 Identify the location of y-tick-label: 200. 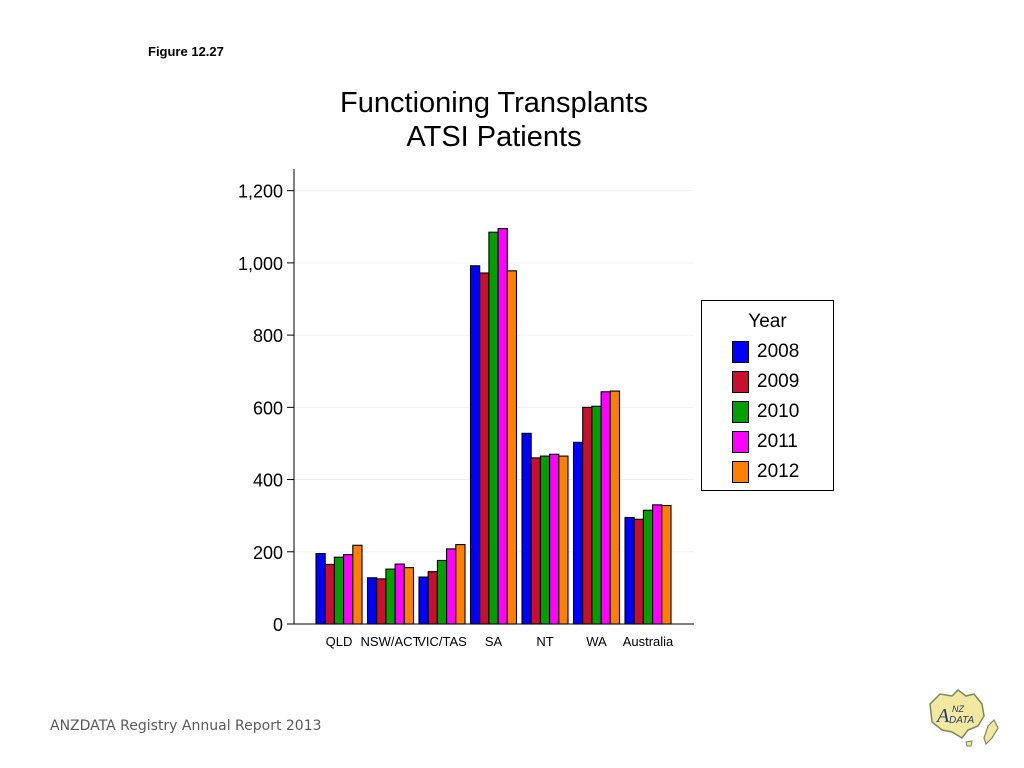
(268, 553).